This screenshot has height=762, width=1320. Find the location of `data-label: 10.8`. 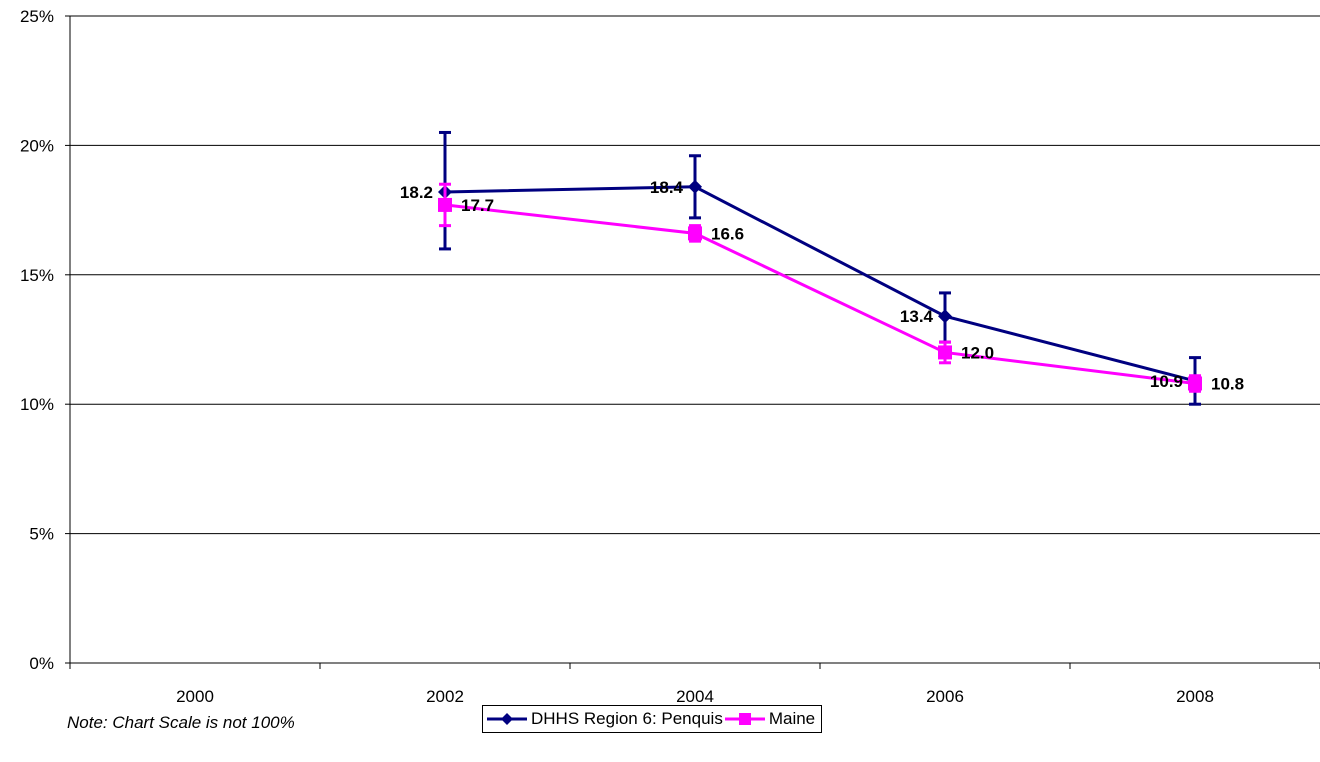

data-label: 10.8 is located at coordinates (1227, 383).